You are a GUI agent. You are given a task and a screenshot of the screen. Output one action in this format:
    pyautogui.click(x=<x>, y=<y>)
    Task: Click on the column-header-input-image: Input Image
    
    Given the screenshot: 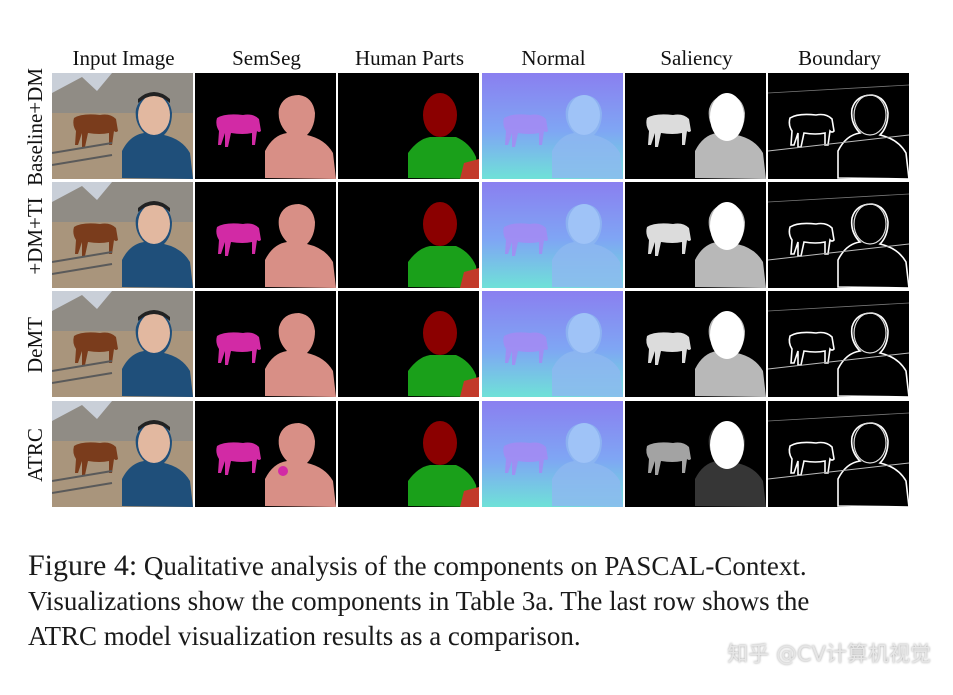 What is the action you would take?
    pyautogui.click(x=123, y=58)
    